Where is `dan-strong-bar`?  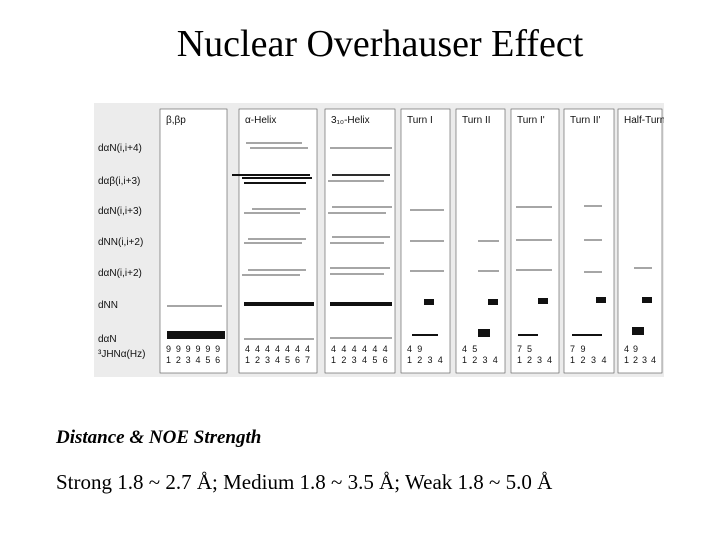 dan-strong-bar is located at coordinates (196, 335).